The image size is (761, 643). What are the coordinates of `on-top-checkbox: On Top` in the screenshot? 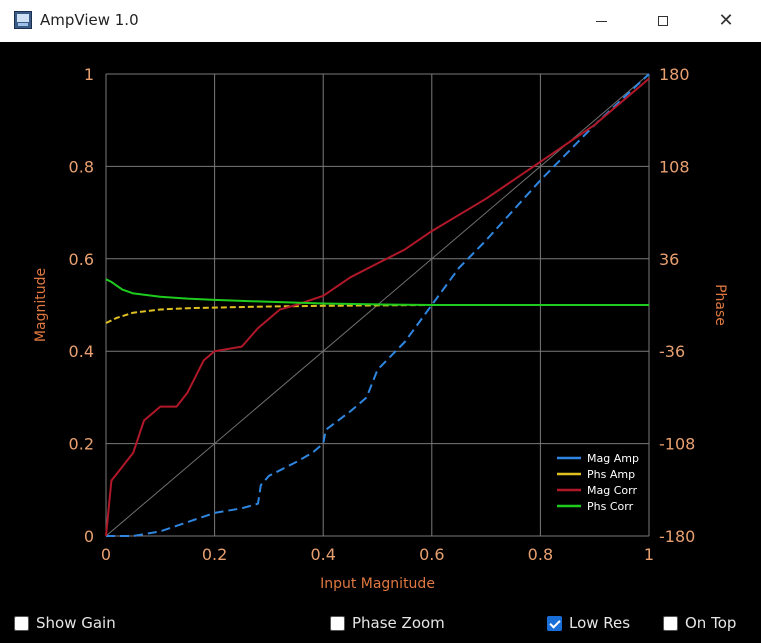 It's located at (699, 623).